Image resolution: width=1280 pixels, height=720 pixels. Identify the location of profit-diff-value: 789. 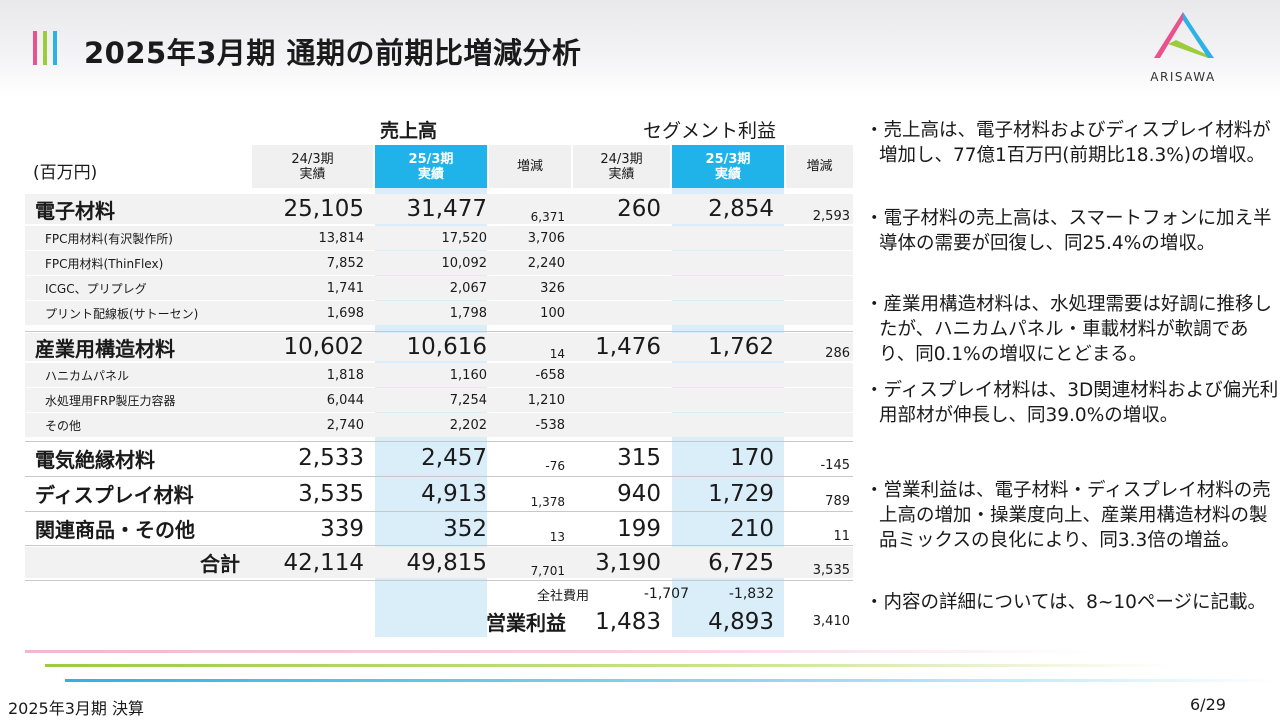
(837, 501).